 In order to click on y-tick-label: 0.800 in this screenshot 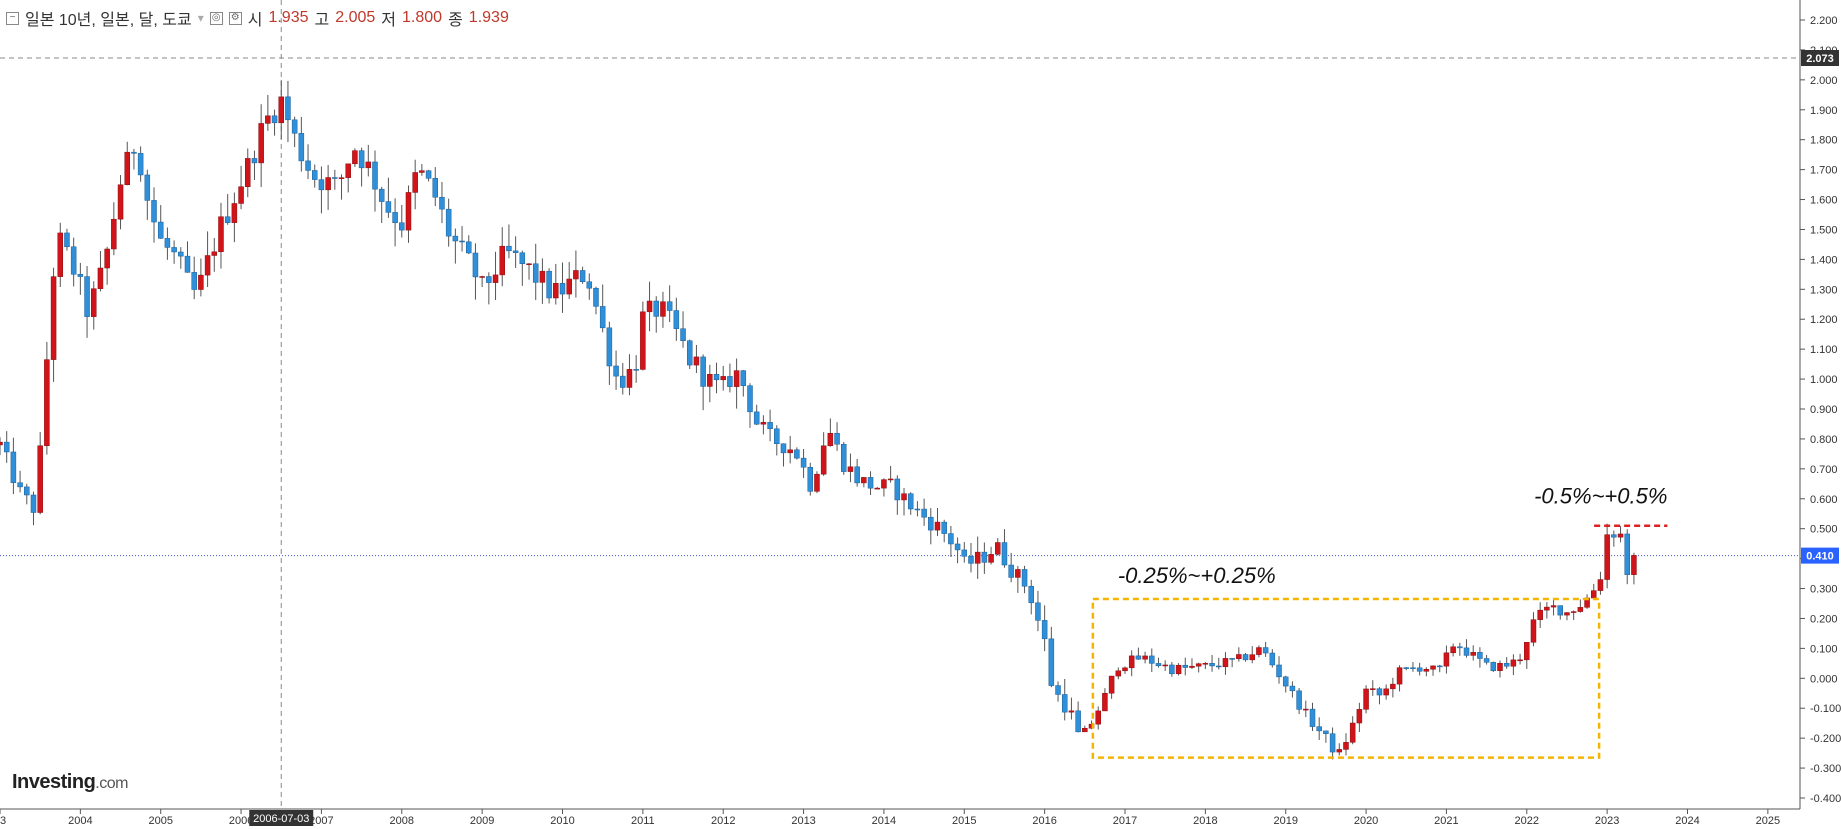, I will do `click(1824, 440)`.